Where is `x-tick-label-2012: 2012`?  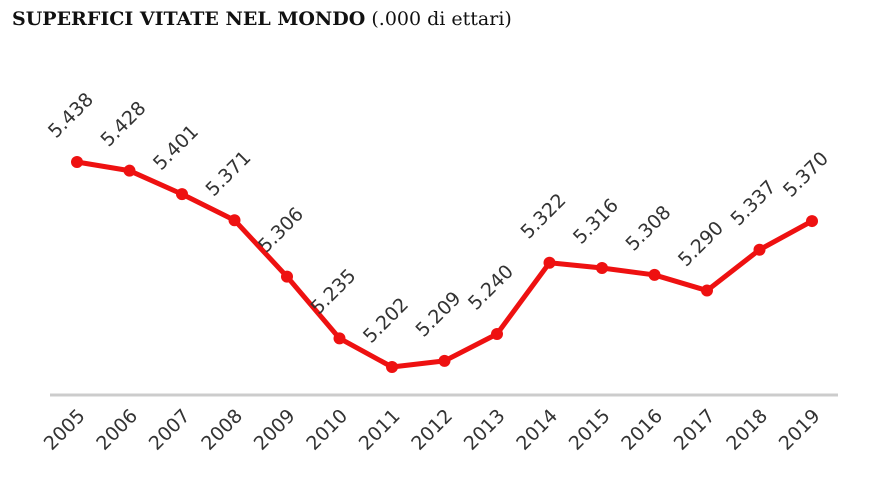
x-tick-label-2012: 2012 is located at coordinates (432, 430).